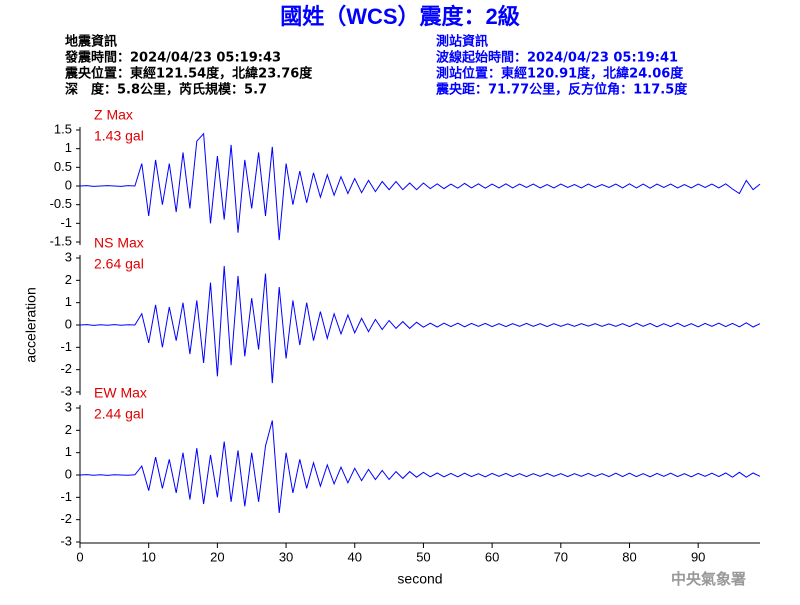 This screenshot has width=800, height=605. What do you see at coordinates (557, 58) in the screenshot?
I see `info: 波線起始時間：2024/04/23 05:19:41` at bounding box center [557, 58].